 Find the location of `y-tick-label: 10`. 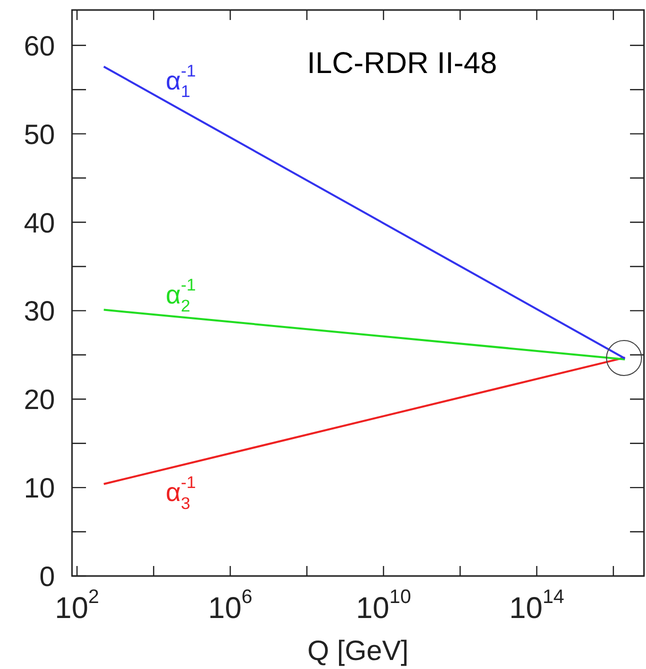

y-tick-label: 10 is located at coordinates (40, 488).